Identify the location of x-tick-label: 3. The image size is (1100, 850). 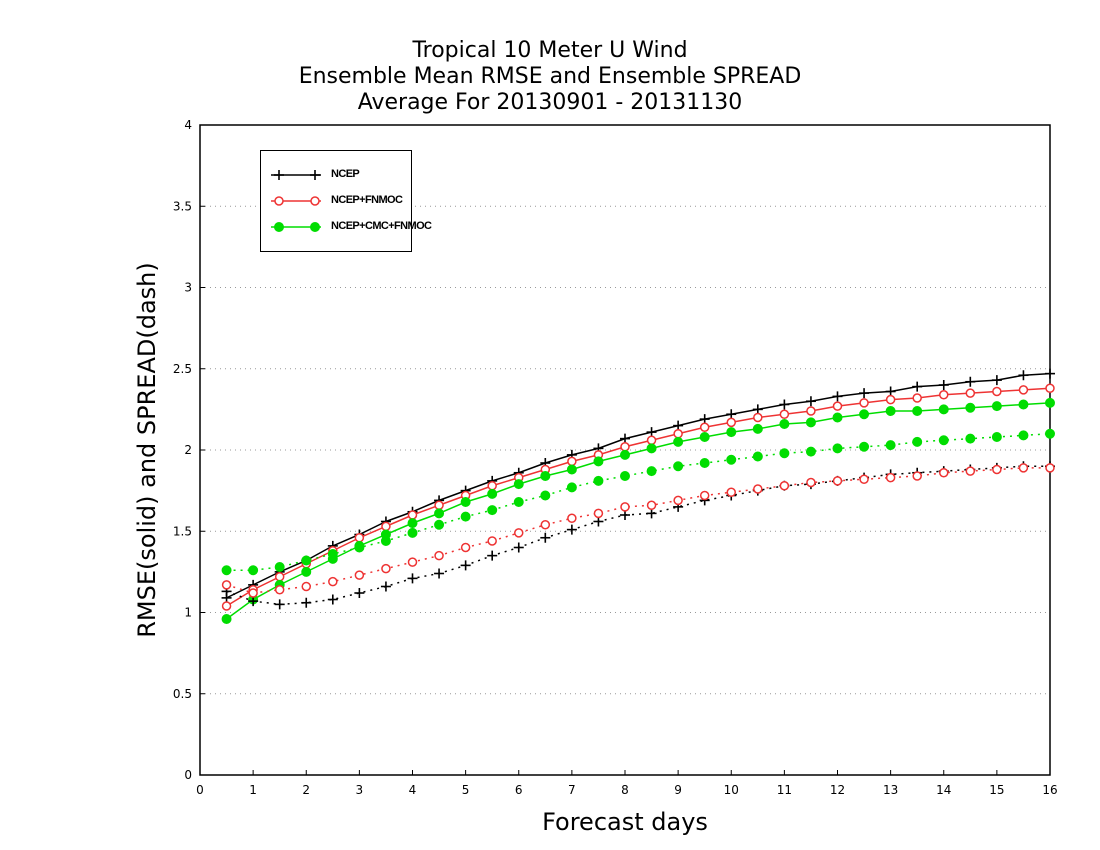
(360, 790).